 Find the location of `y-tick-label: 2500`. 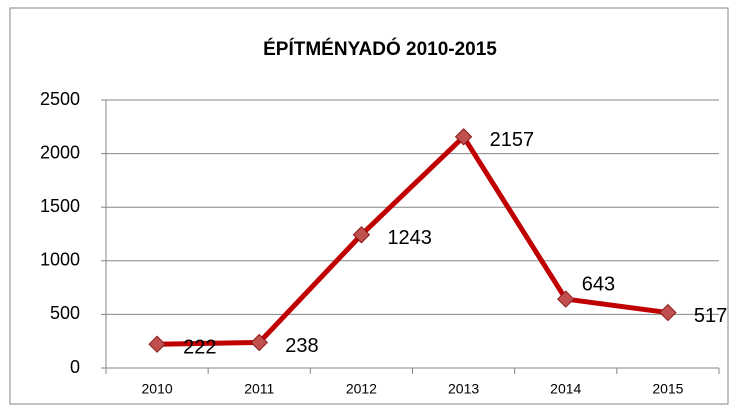

y-tick-label: 2500 is located at coordinates (60, 99).